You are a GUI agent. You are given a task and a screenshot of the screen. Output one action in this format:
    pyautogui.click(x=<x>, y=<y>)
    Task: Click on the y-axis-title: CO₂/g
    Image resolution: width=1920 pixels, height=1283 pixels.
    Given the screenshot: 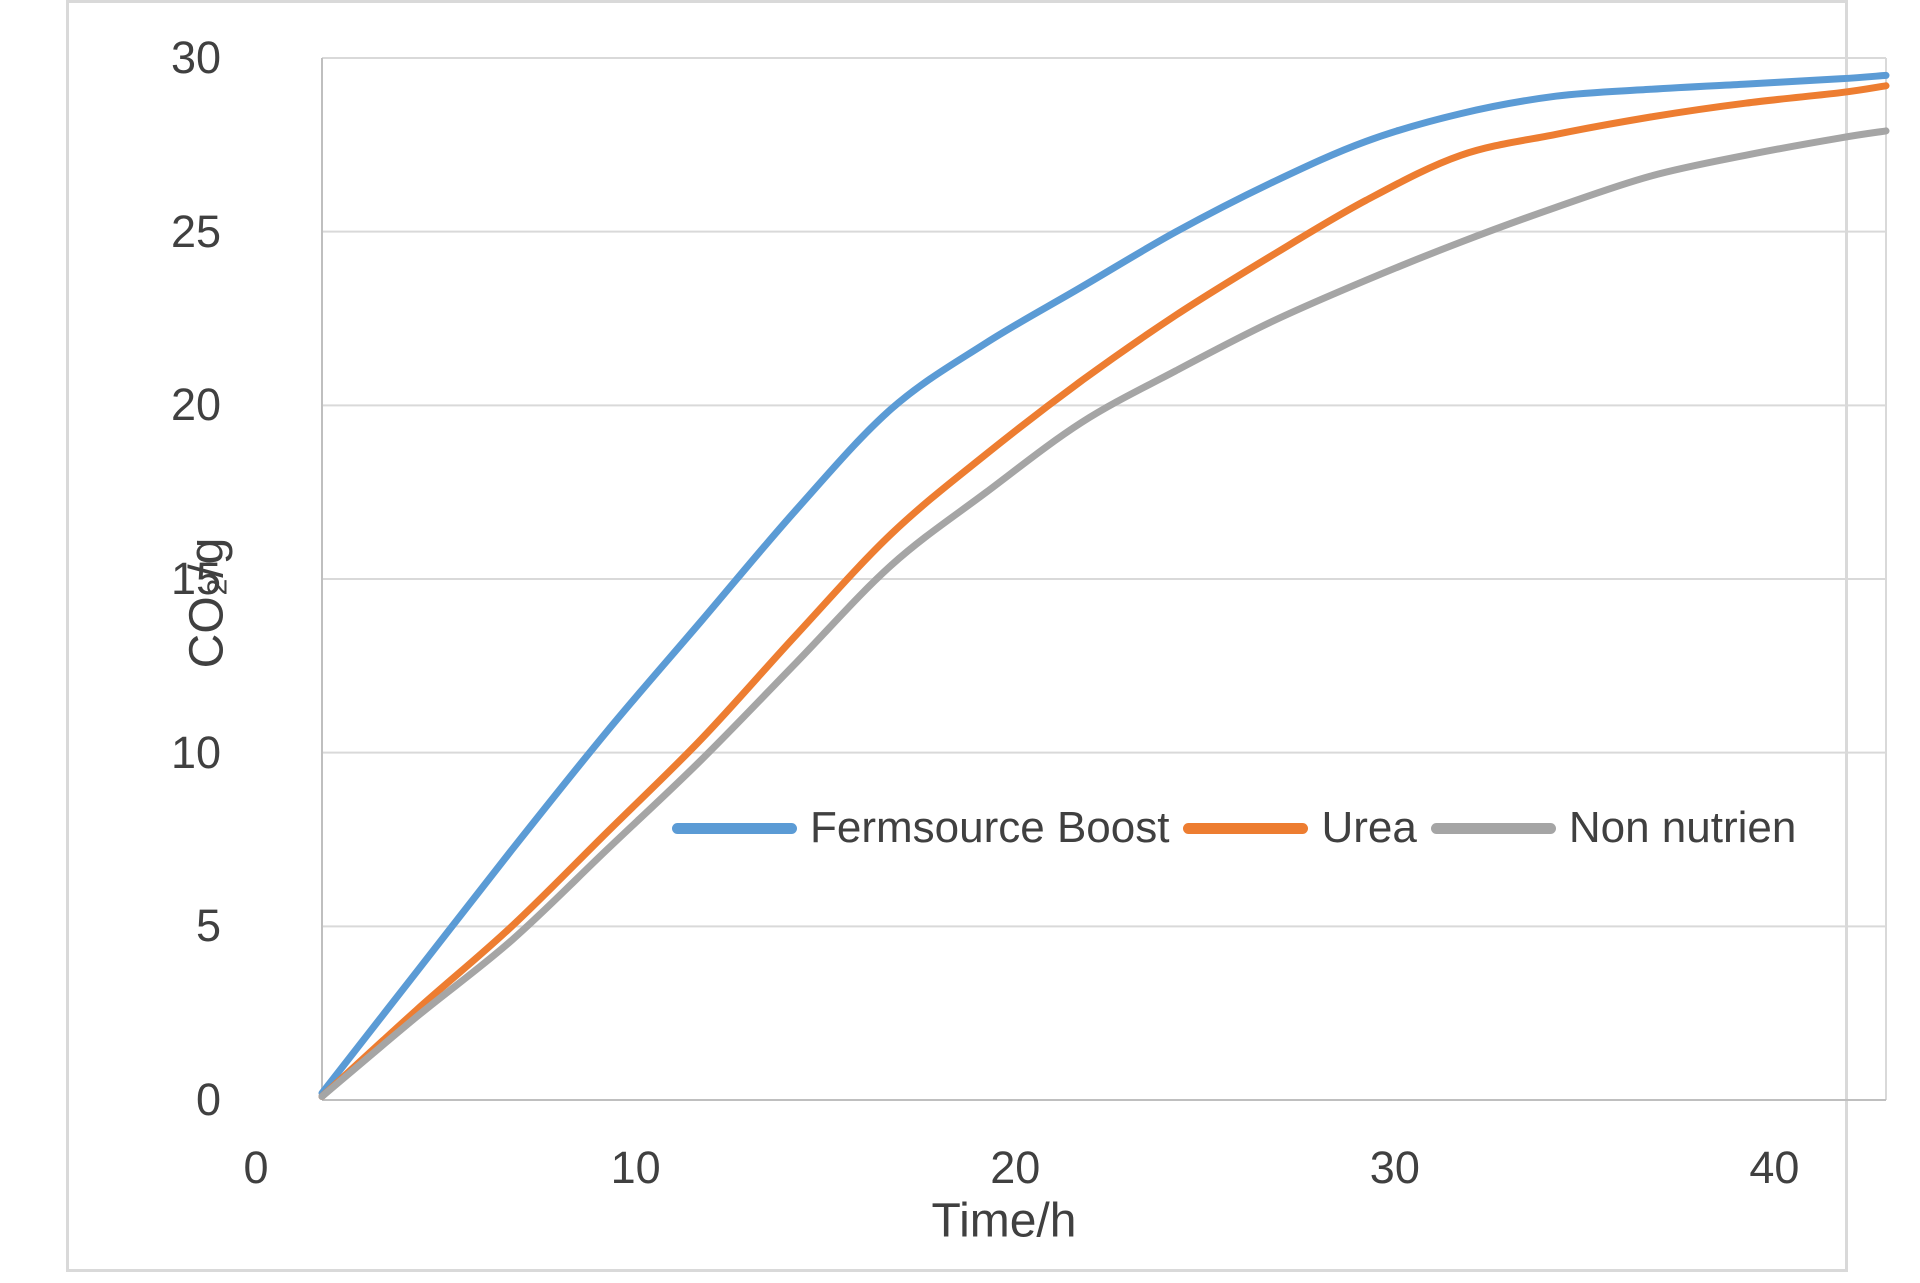 What is the action you would take?
    pyautogui.click(x=207, y=603)
    